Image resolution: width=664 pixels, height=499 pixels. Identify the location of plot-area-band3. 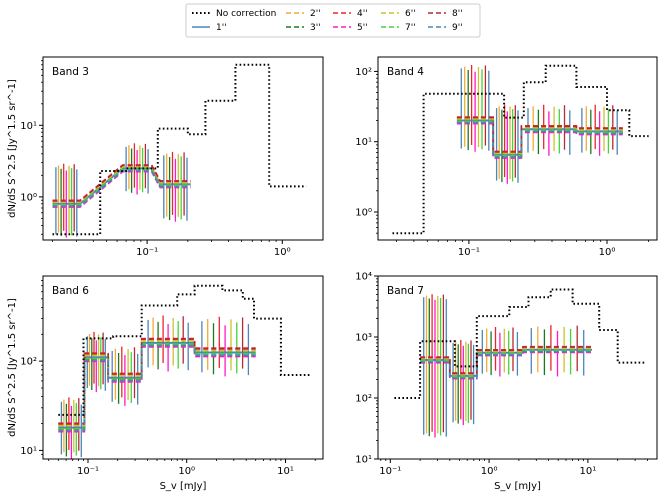
(179, 150).